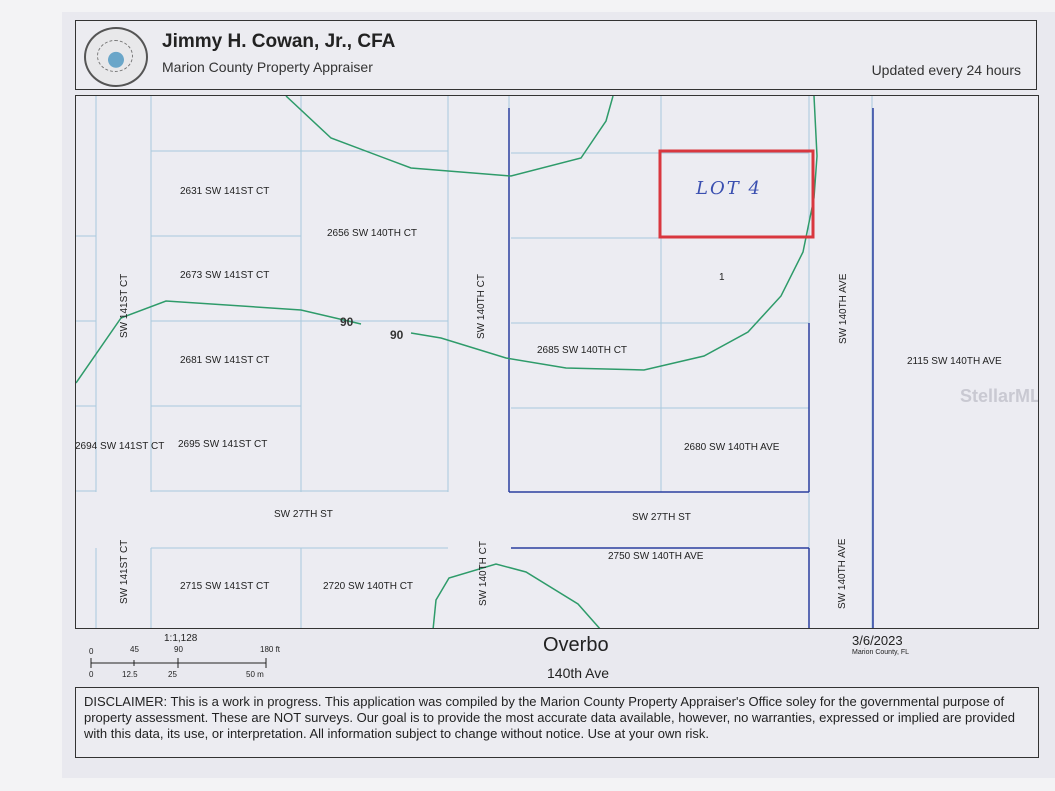  What do you see at coordinates (722, 277) in the screenshot?
I see `lot-number: 1` at bounding box center [722, 277].